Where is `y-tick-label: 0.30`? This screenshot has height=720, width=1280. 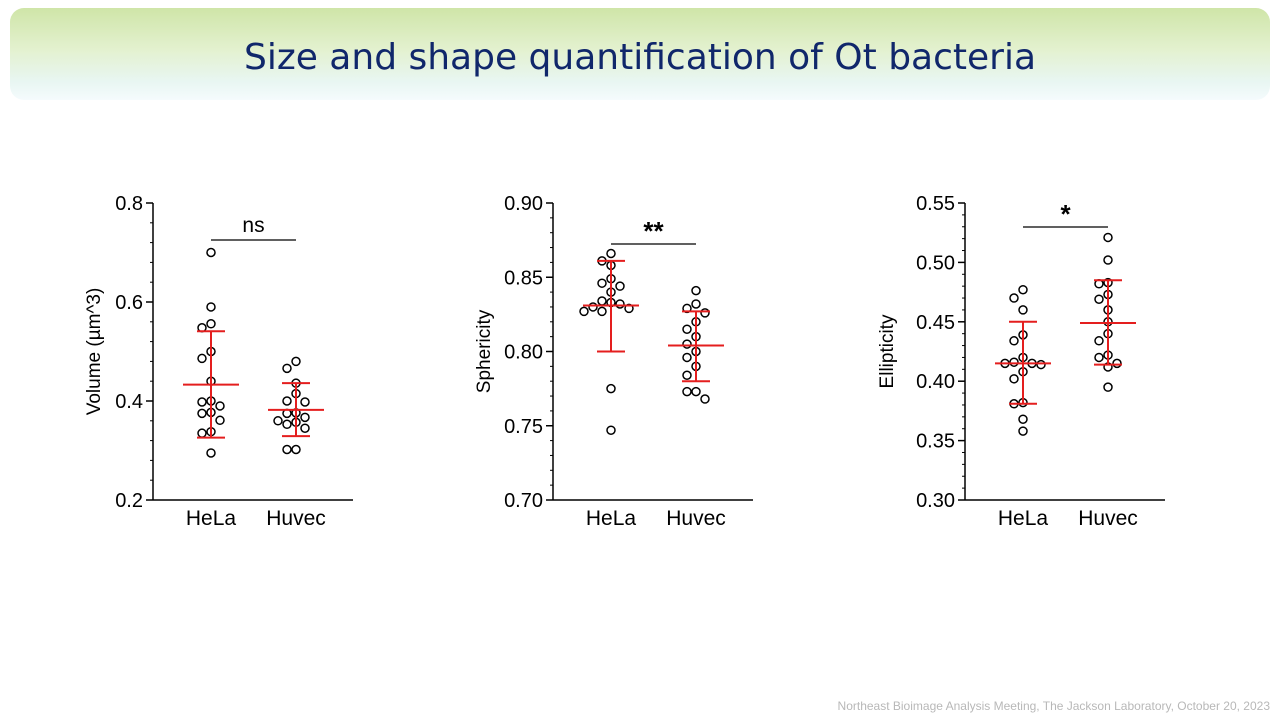
y-tick-label: 0.30 is located at coordinates (935, 501).